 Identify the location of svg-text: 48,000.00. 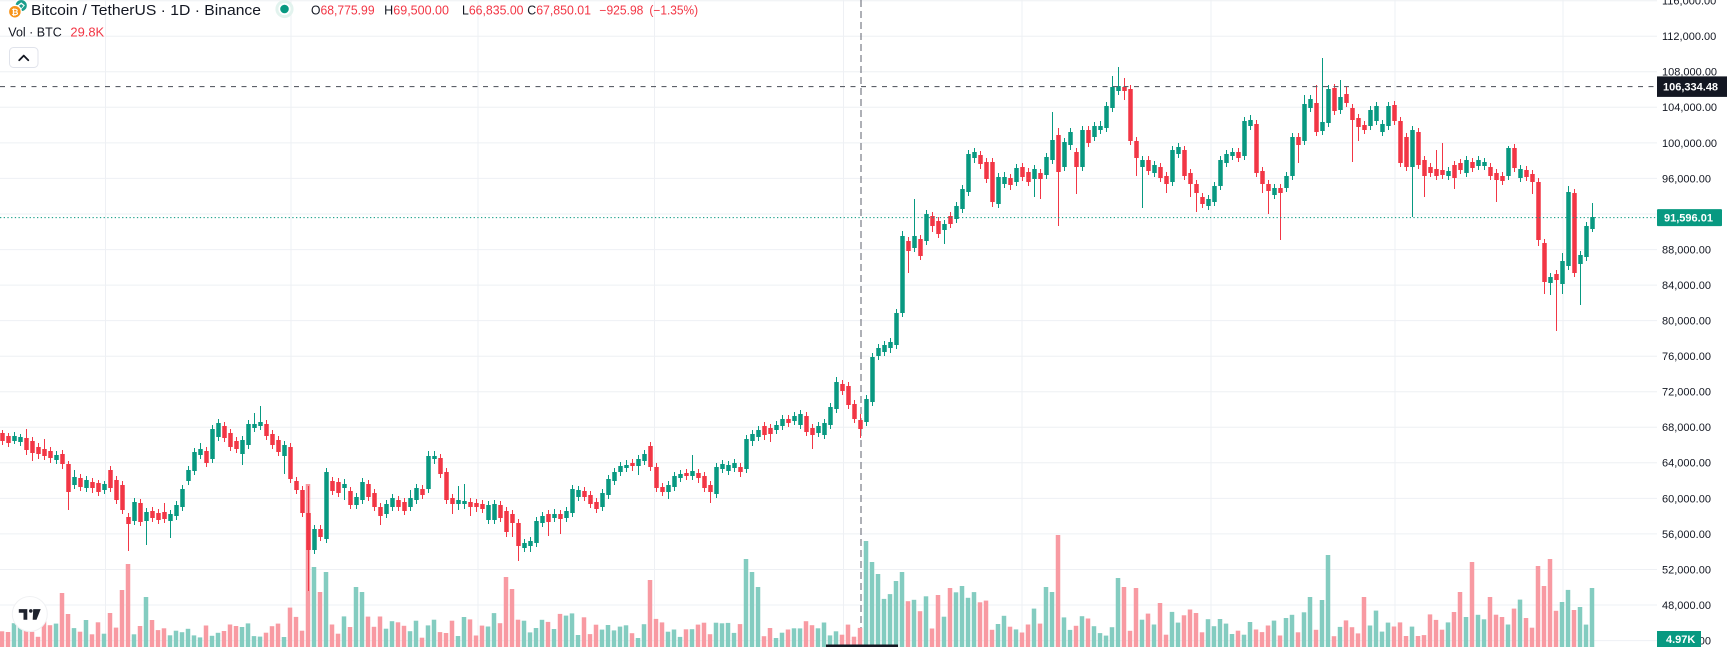
(1686, 606).